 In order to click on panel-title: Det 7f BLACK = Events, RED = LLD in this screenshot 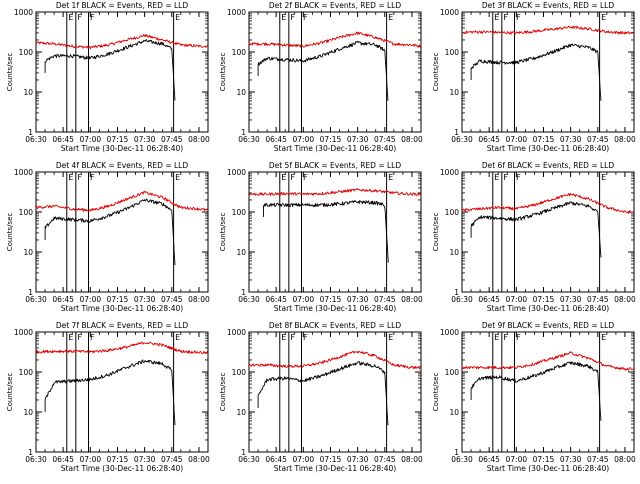, I will do `click(122, 325)`.